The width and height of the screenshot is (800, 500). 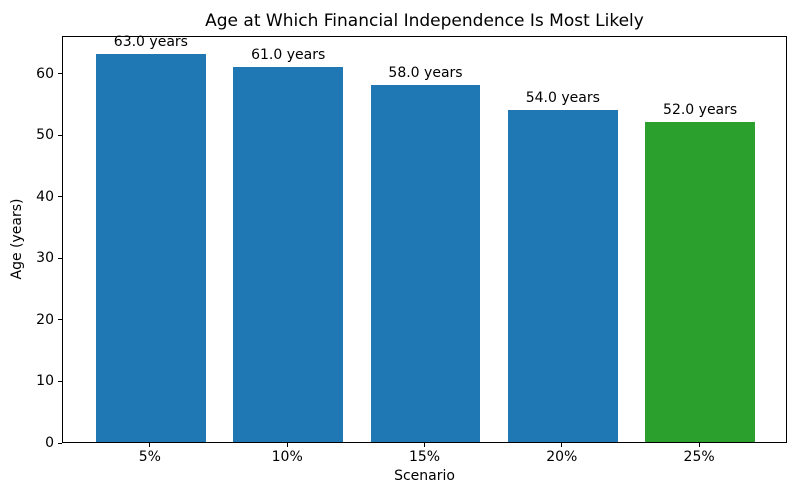 I want to click on bar-label: 63.0 years, so click(x=150, y=42).